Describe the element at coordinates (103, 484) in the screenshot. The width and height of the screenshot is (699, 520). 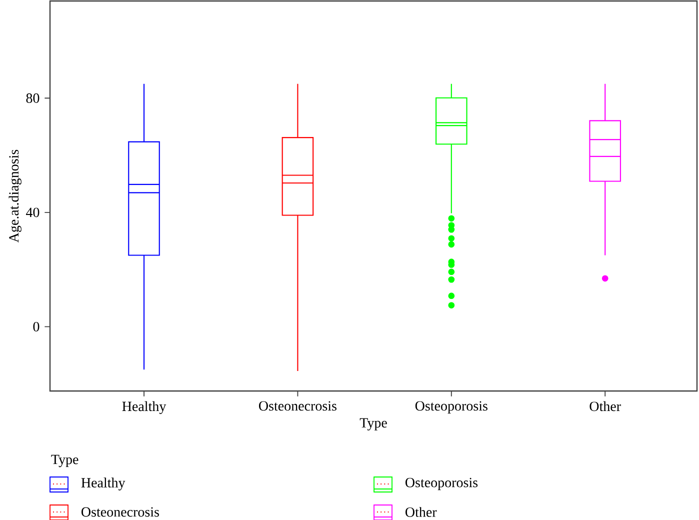
I see `legend-label: Healthy` at that location.